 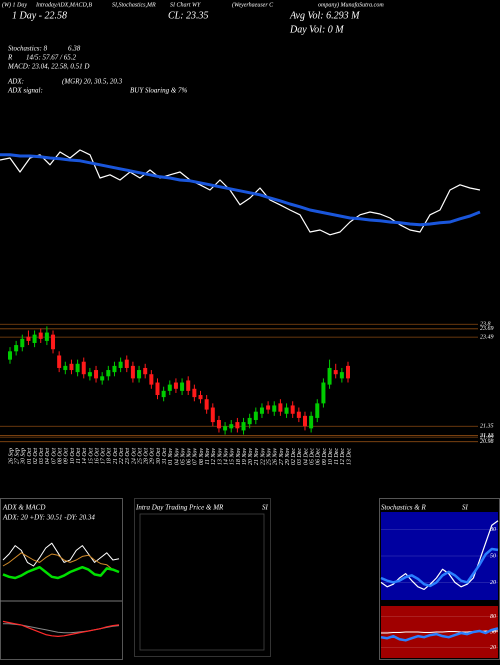 I want to click on x-tick-label: 13 Nov, so click(x=220, y=457).